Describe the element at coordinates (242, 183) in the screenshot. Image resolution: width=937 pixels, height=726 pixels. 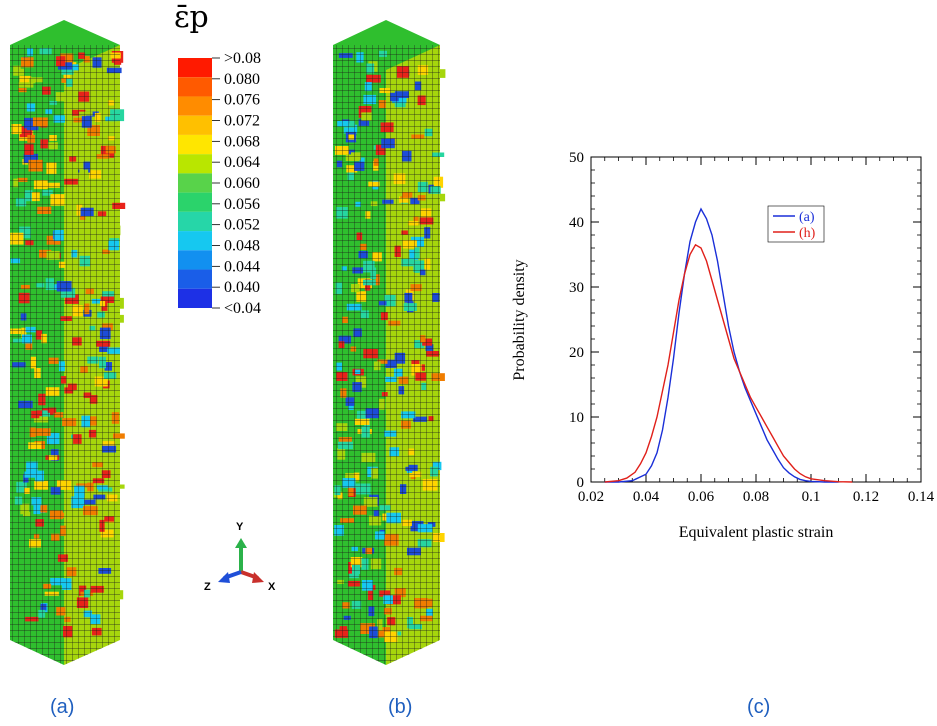
I see `colorbar-label: 0.060` at that location.